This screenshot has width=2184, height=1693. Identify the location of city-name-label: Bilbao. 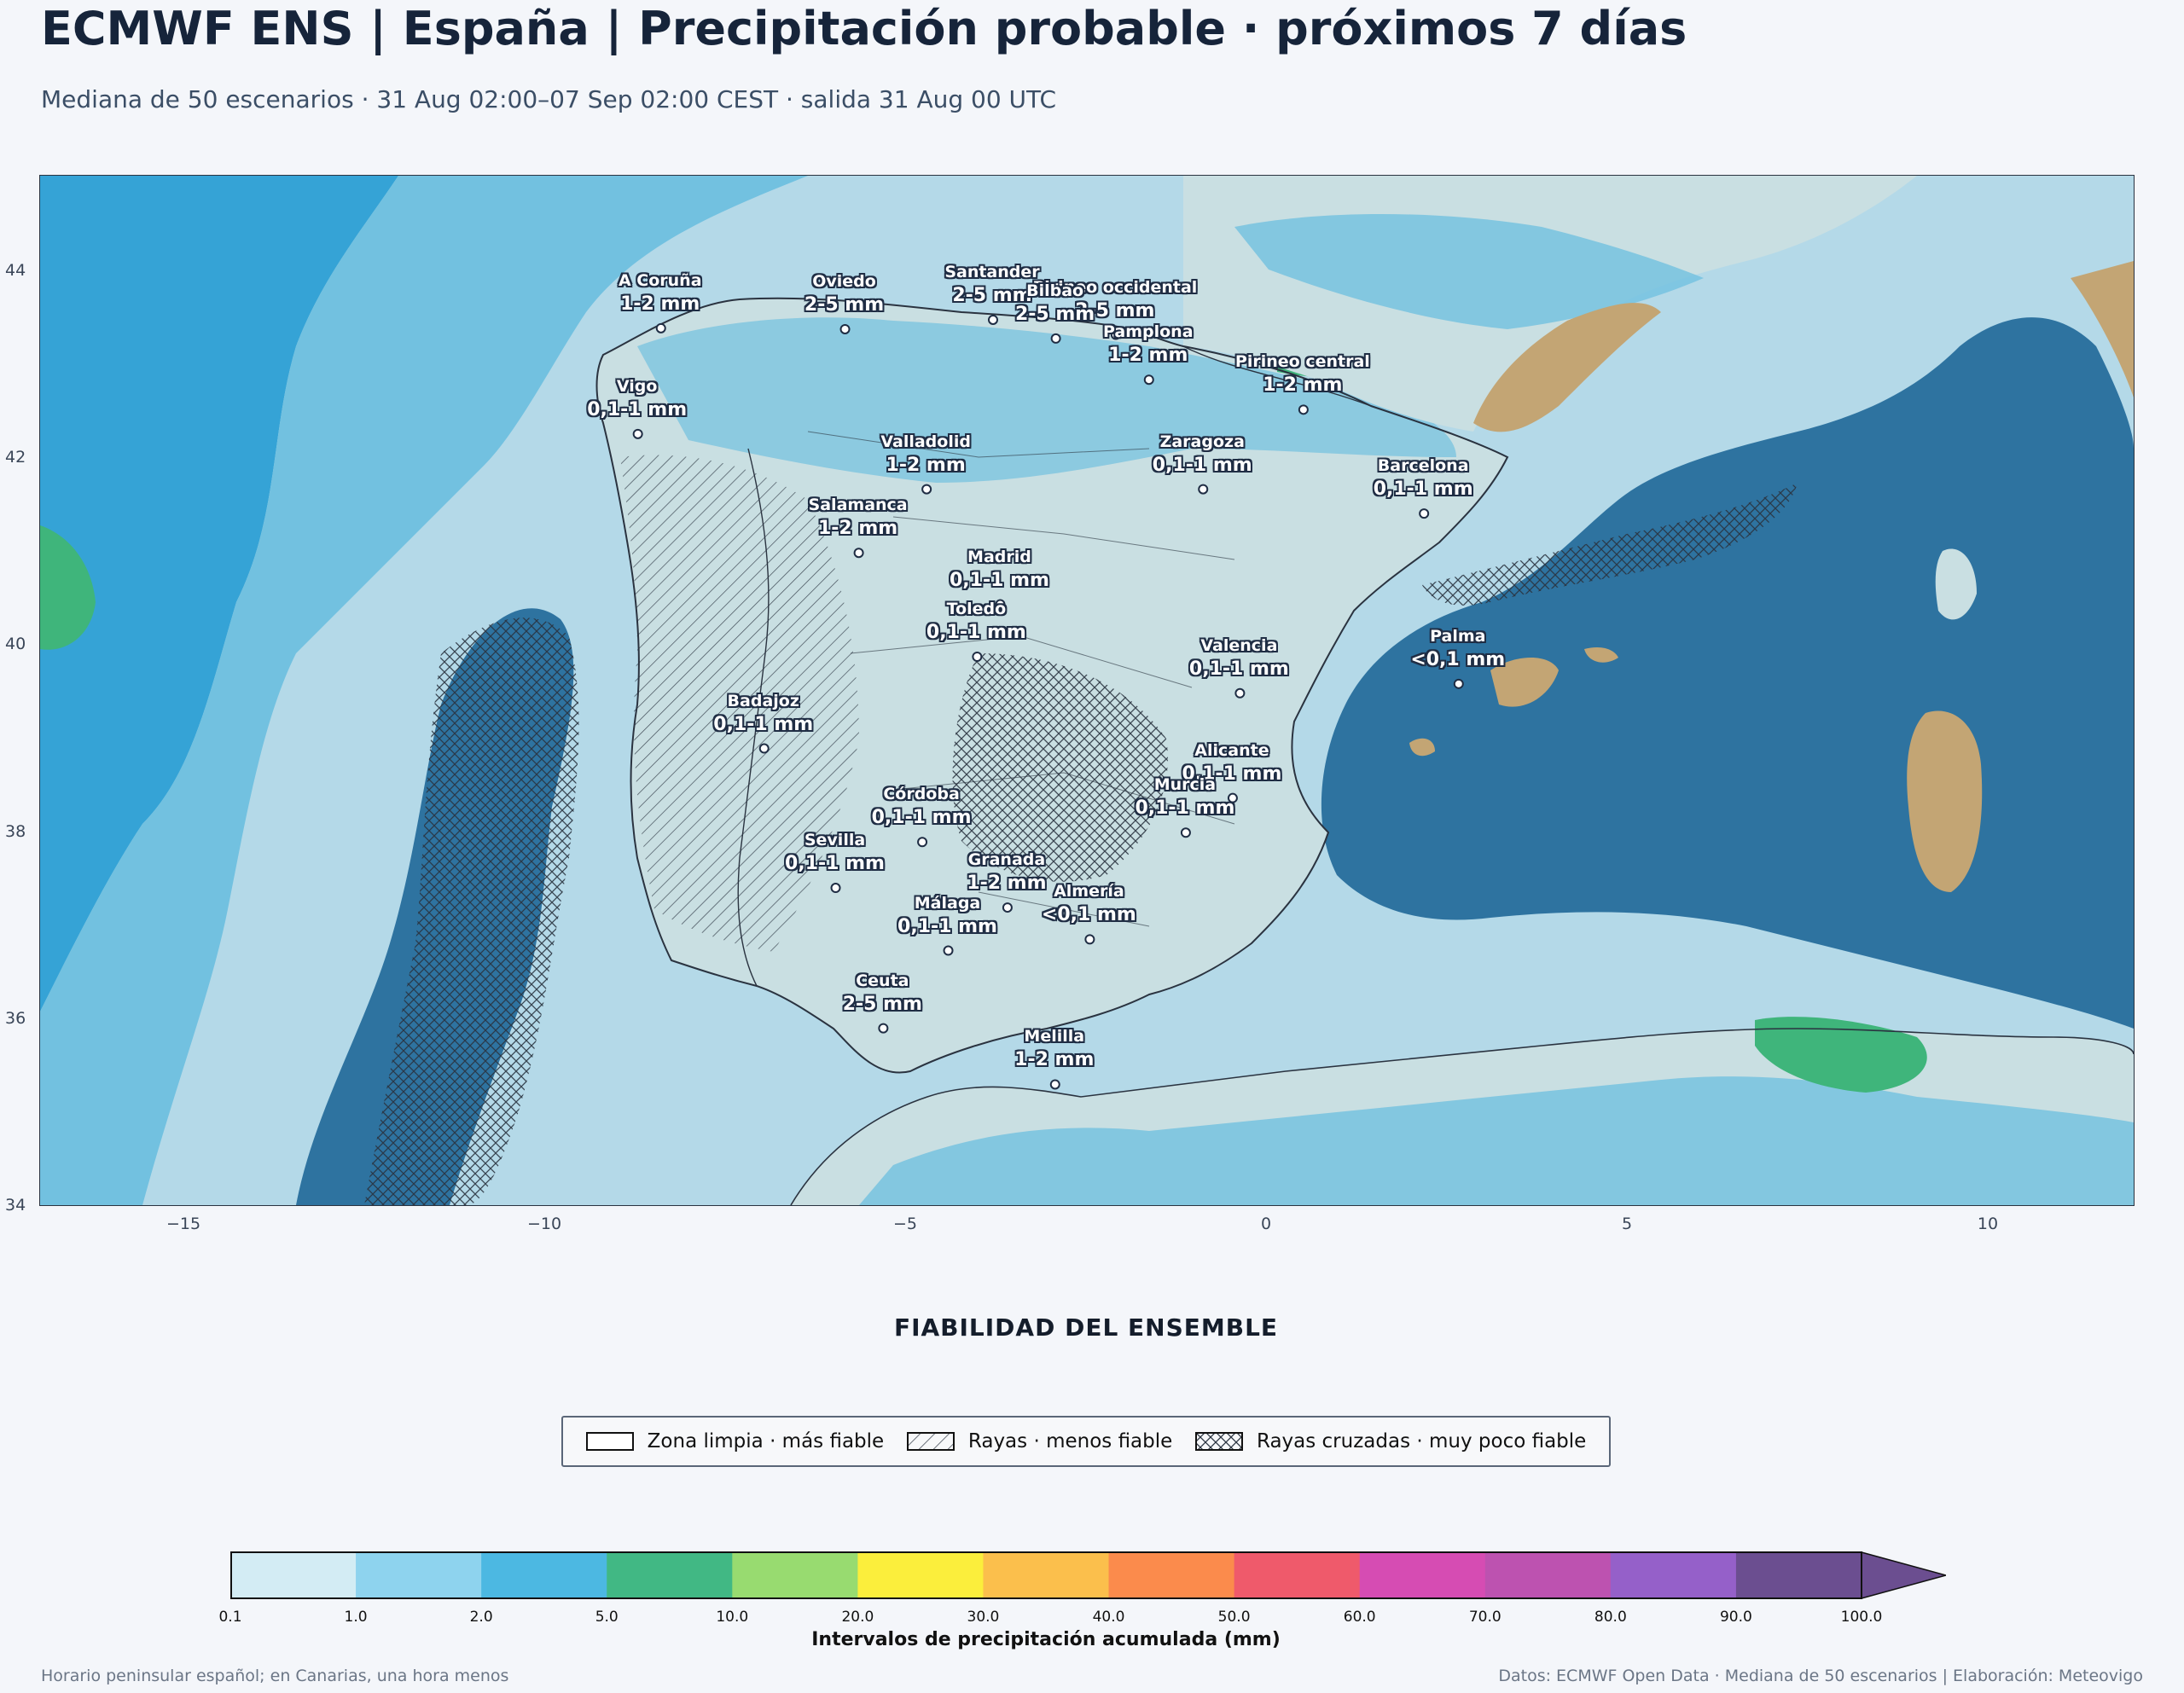
(1055, 290).